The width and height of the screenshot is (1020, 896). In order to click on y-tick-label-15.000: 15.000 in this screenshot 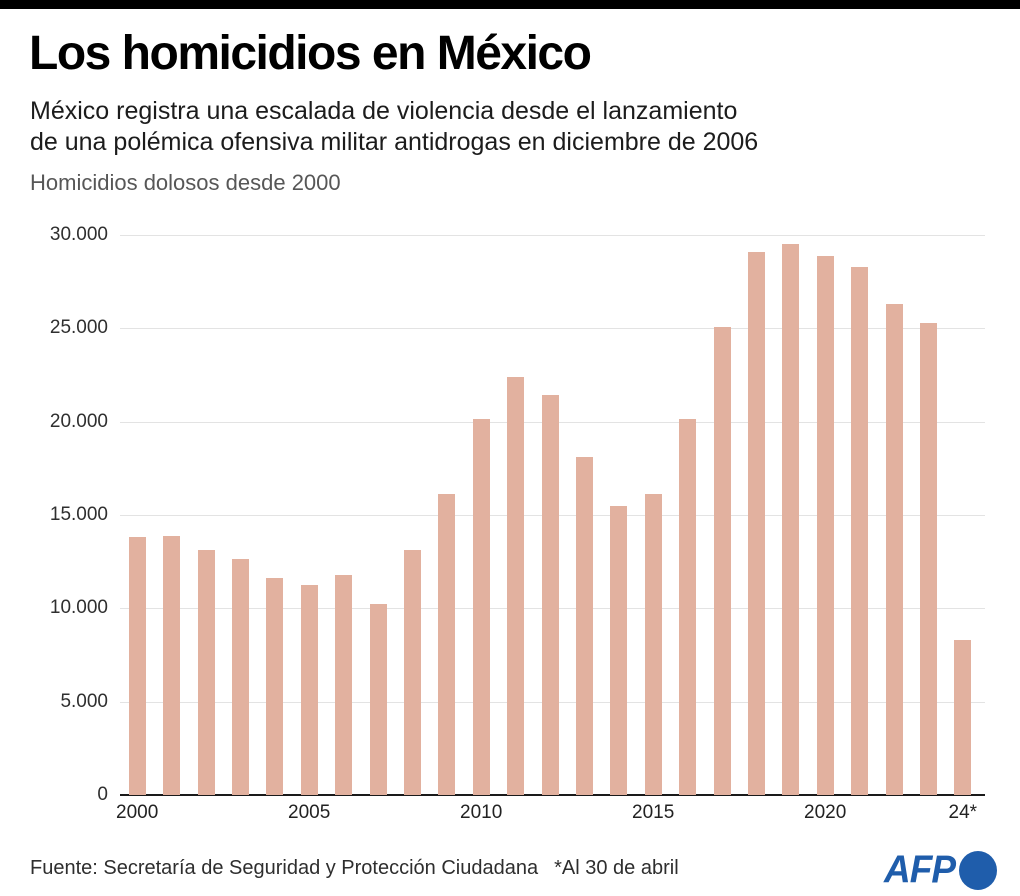, I will do `click(78, 514)`.